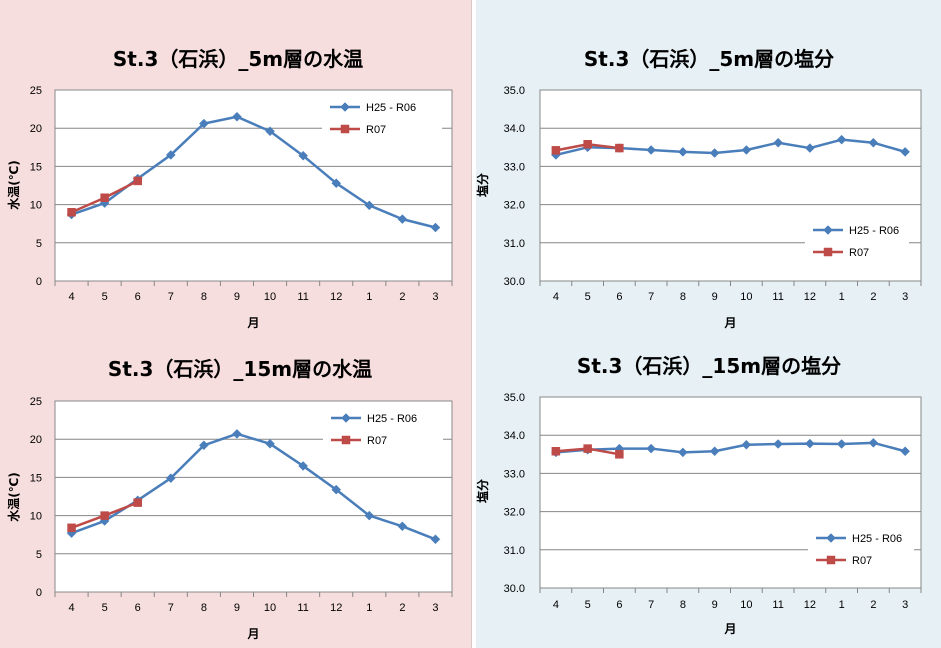  I want to click on y-tick-label: 35.0, so click(514, 398).